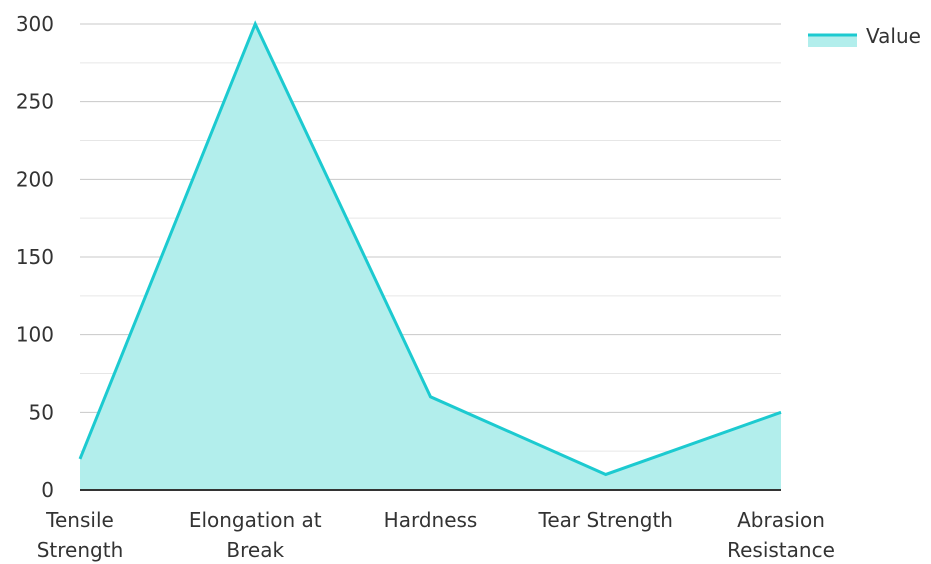  Describe the element at coordinates (47, 490) in the screenshot. I see `y-tick-label: 0` at that location.